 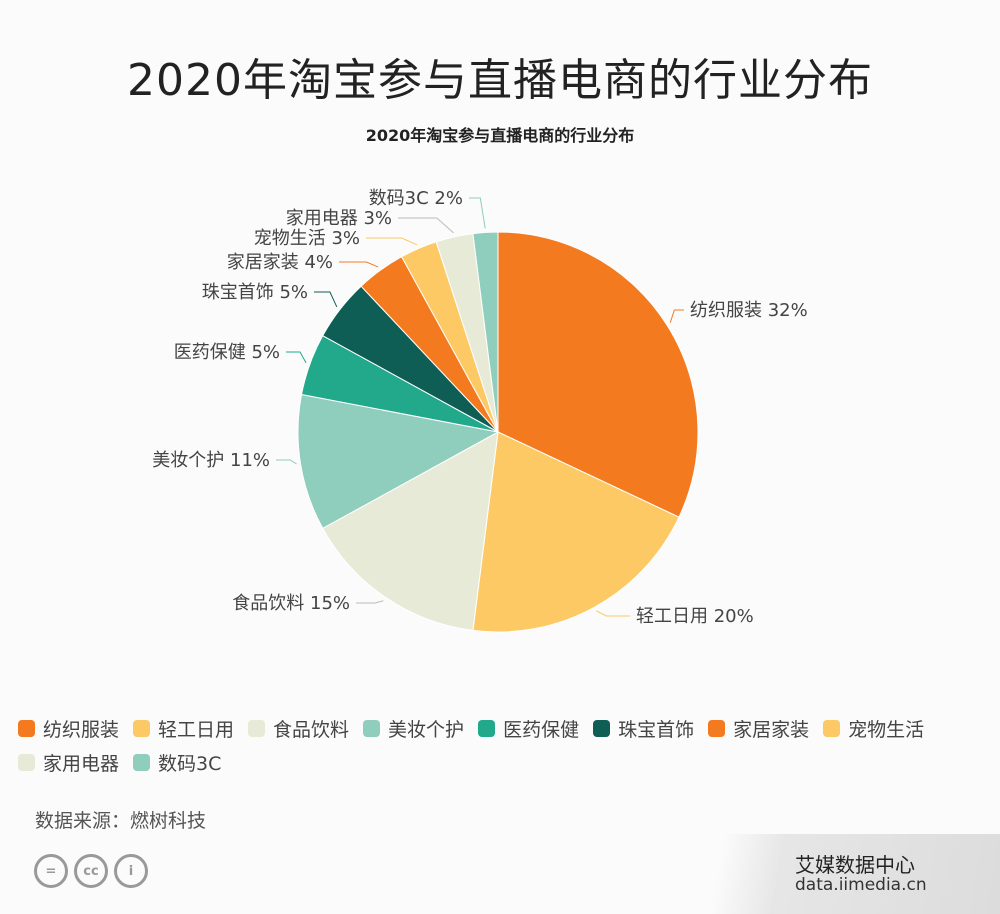 I want to click on legend-item: 家居家装, so click(x=759, y=728).